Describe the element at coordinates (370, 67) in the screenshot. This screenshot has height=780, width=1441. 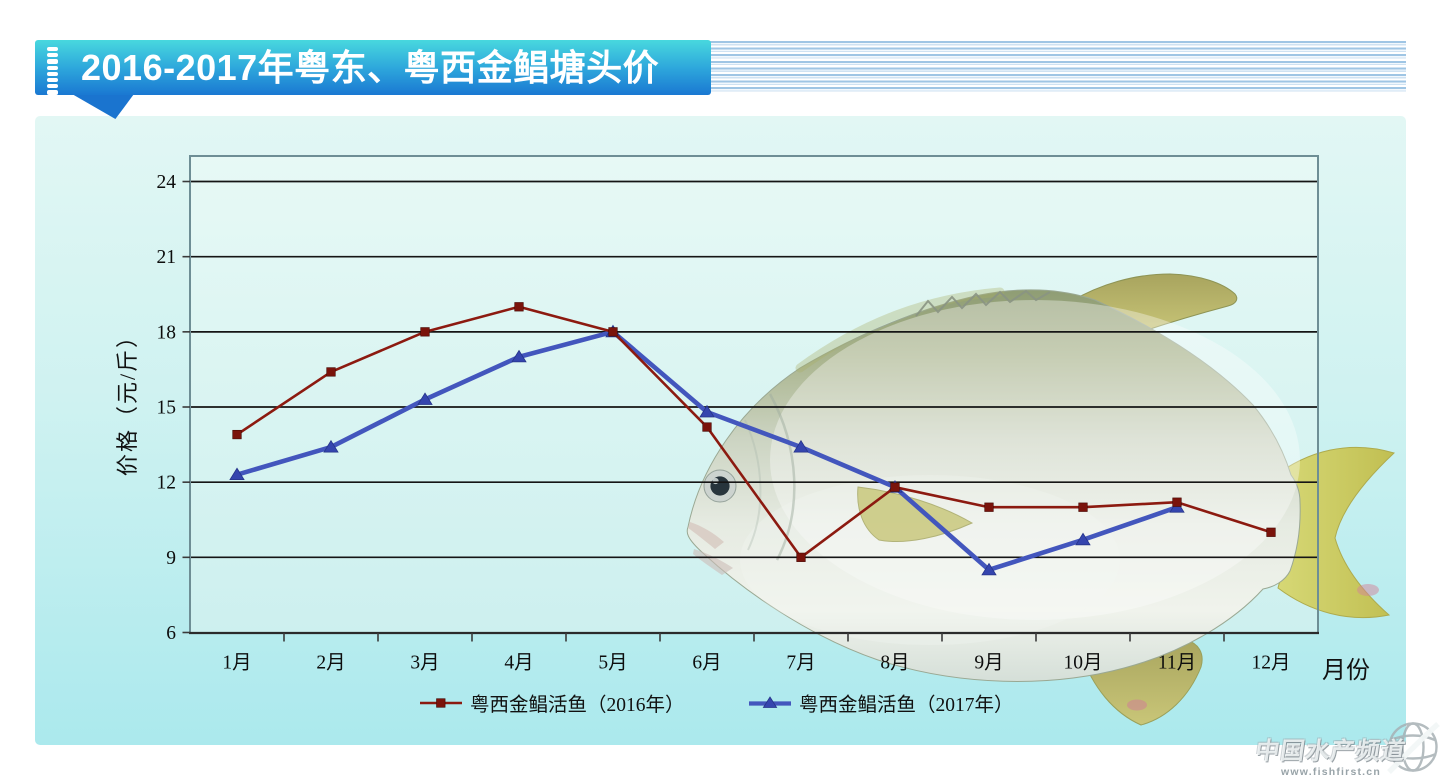
I see `page-title: 2016-2017年粤东、粤西金鲳塘头价` at that location.